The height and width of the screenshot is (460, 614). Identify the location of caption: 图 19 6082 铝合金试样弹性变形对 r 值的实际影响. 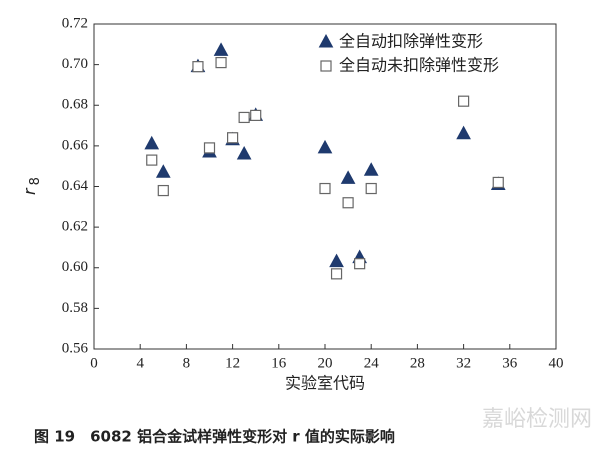
(214, 437).